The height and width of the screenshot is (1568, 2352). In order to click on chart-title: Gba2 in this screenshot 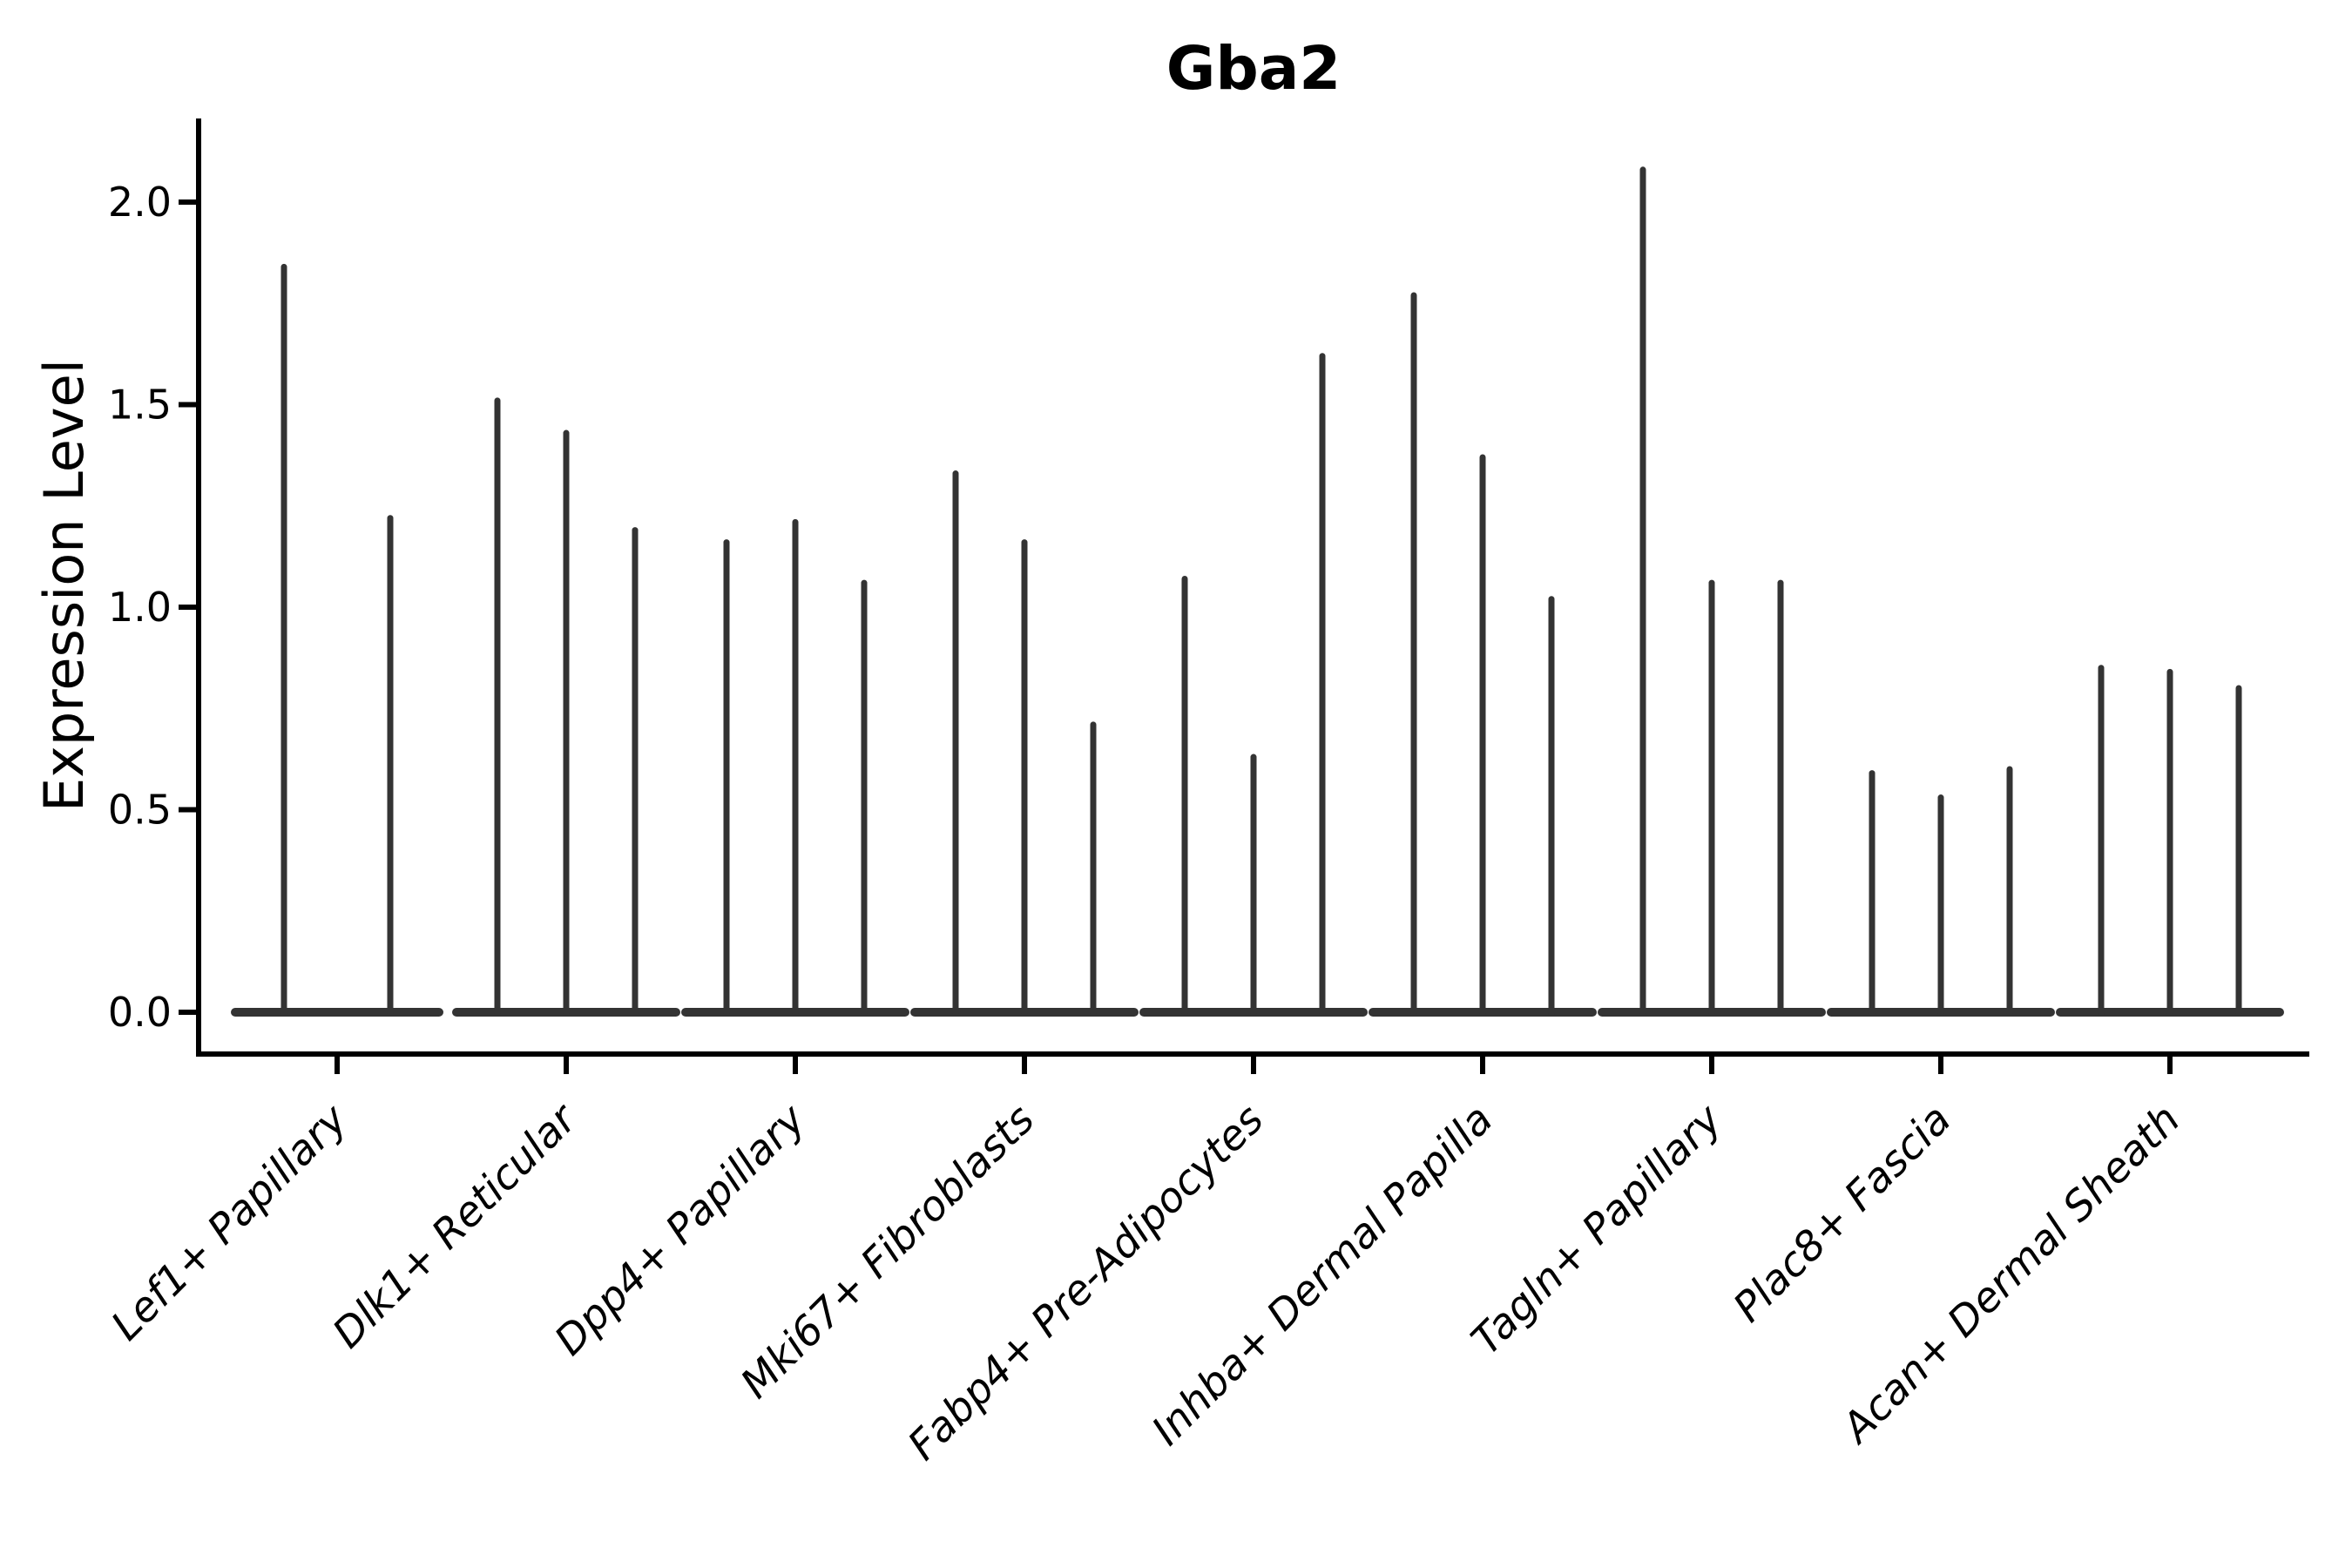, I will do `click(1254, 69)`.